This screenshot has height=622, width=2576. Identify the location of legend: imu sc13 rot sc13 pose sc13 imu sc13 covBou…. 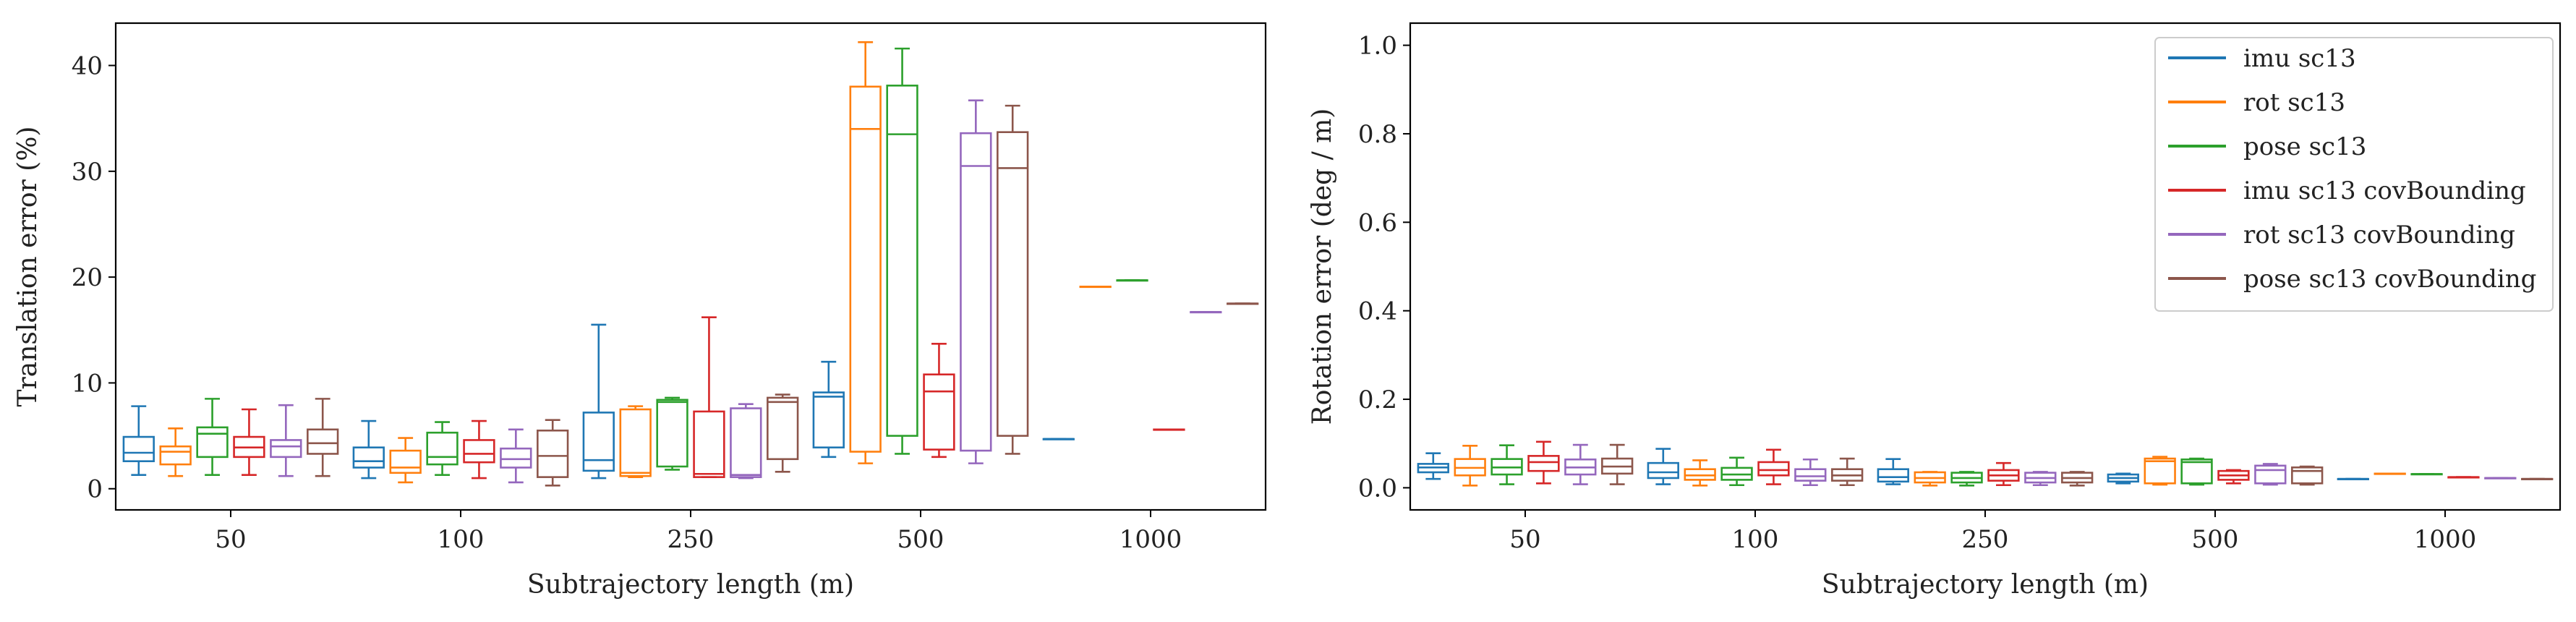
(2354, 174).